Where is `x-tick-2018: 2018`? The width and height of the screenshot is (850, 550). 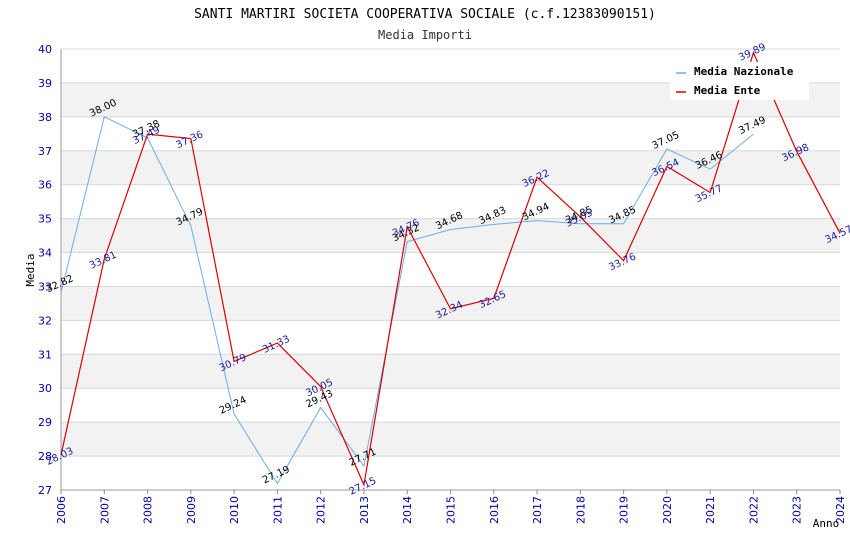 x-tick-2018: 2018 is located at coordinates (580, 510).